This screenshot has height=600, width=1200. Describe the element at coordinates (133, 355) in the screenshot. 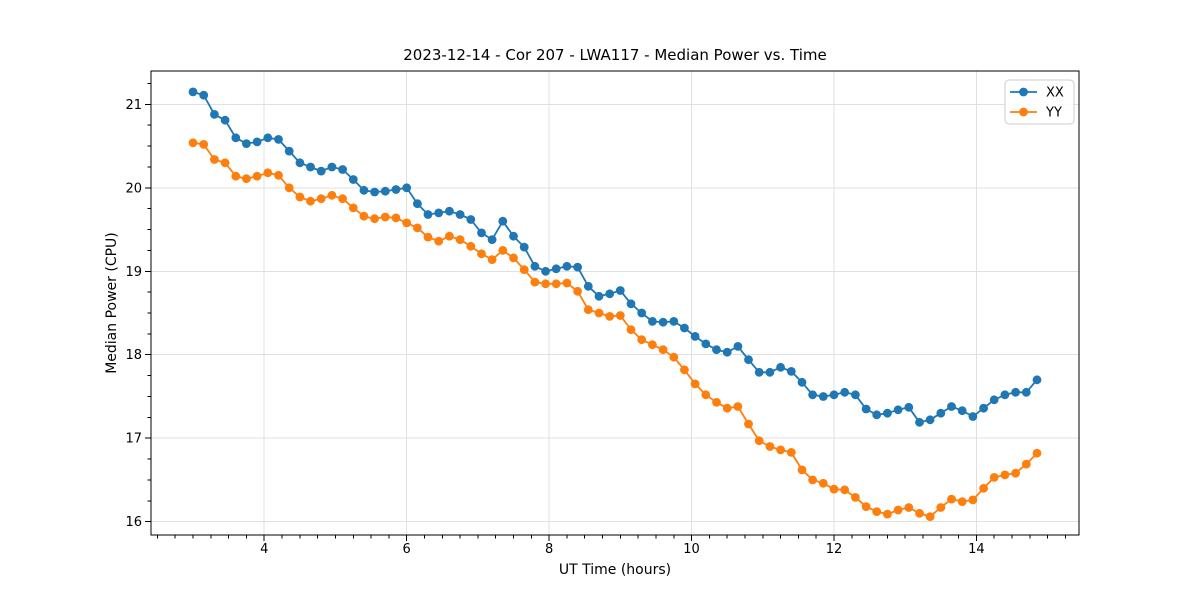

I see `y-tick-label: 18` at that location.